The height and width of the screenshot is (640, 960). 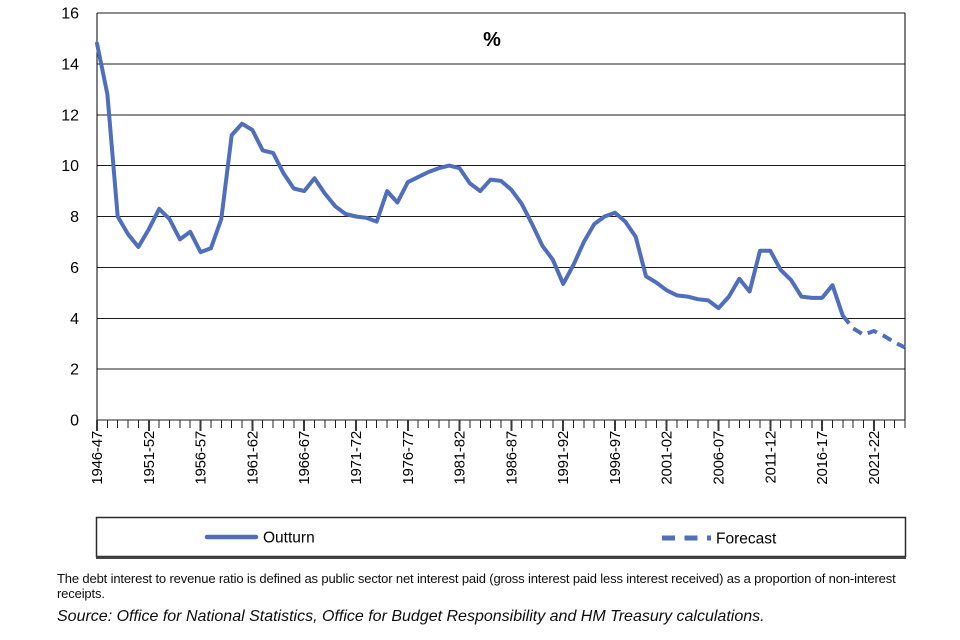 I want to click on x-axis-label: 1986-87, so click(x=511, y=458).